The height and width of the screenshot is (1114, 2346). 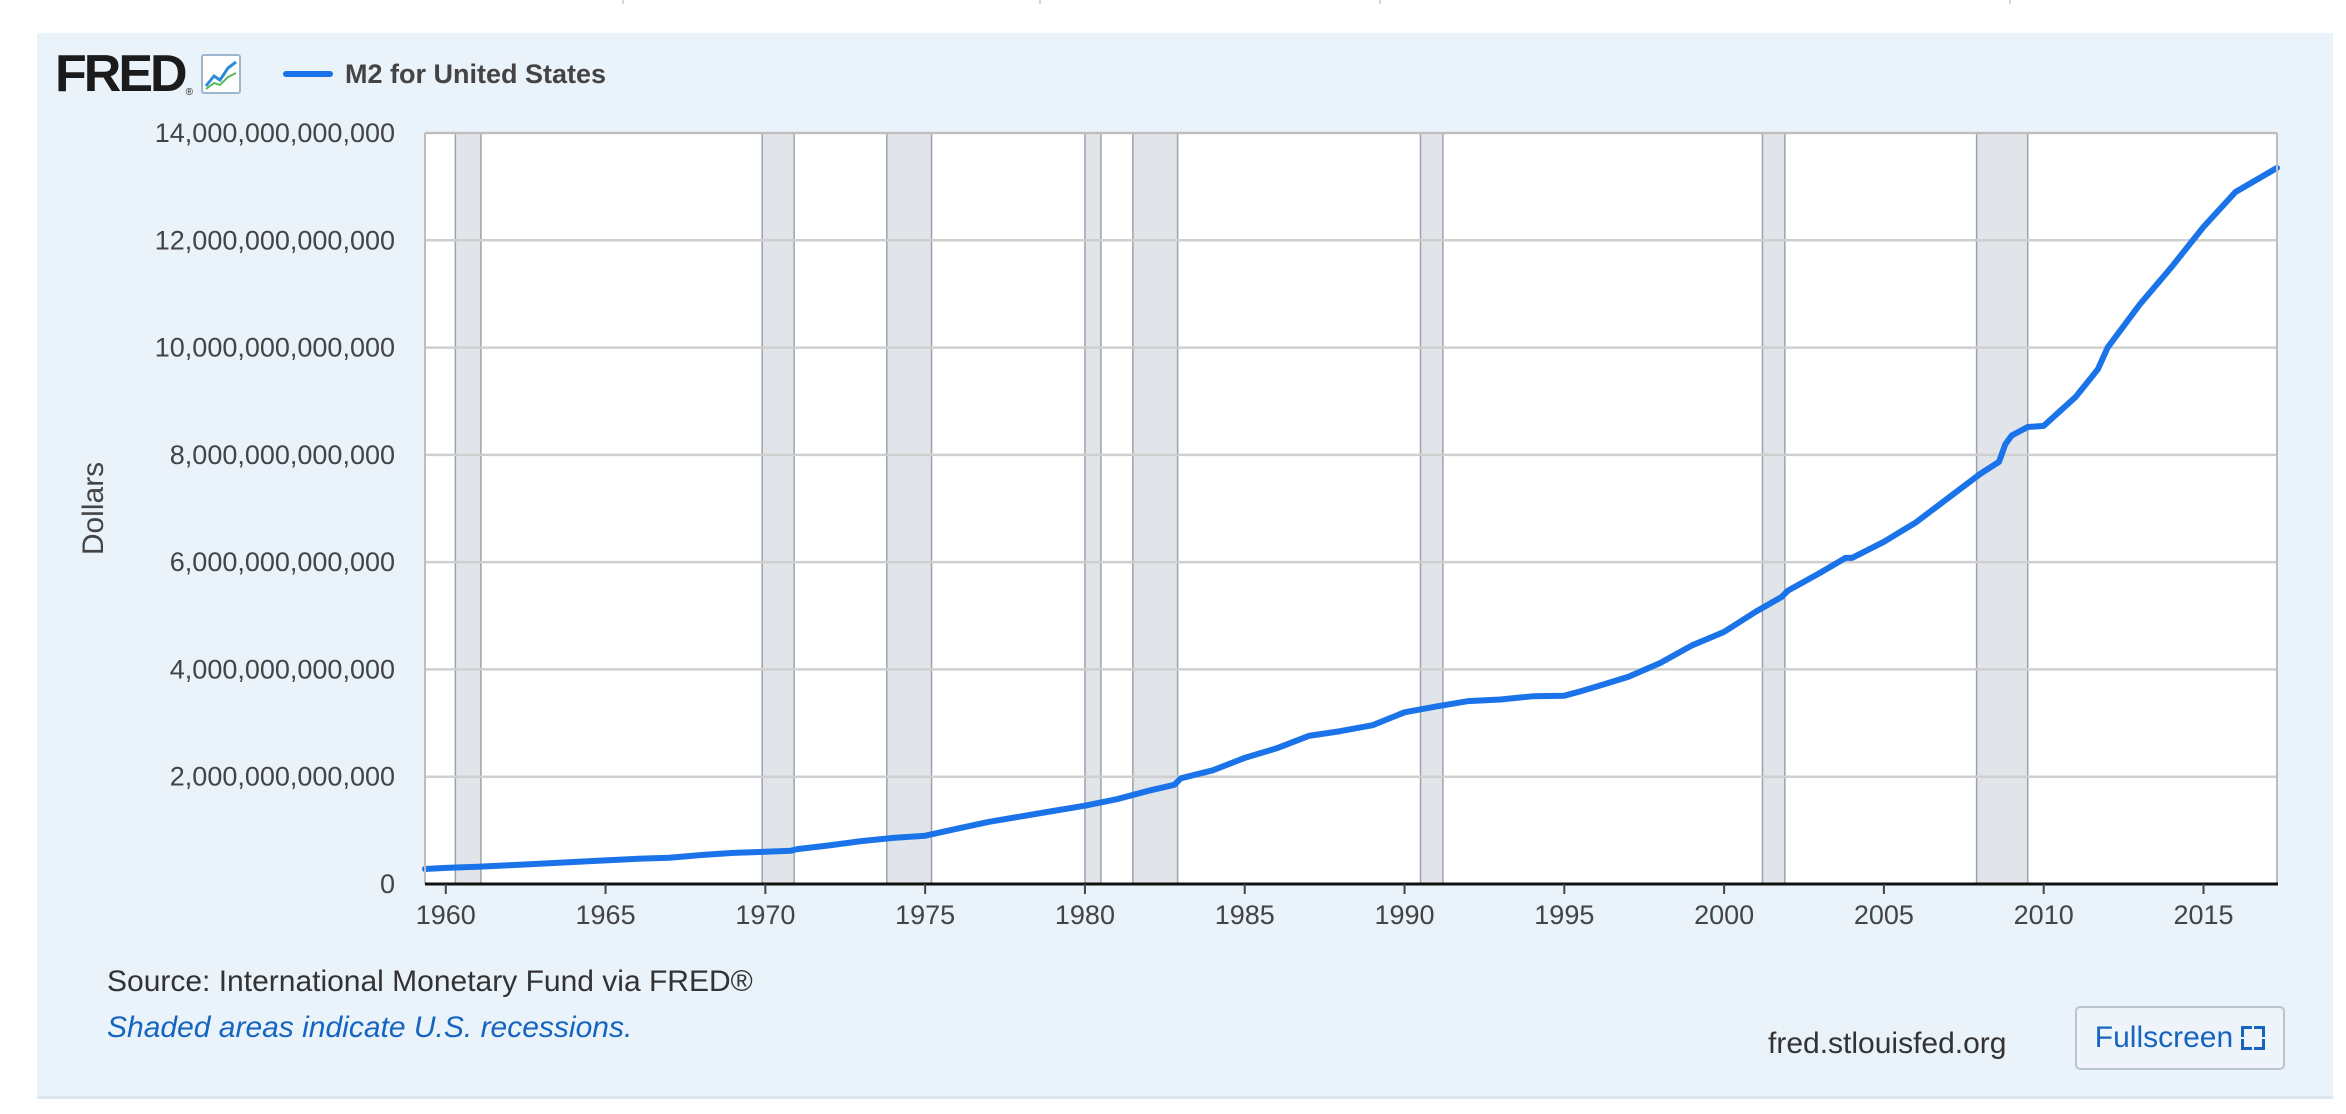 I want to click on x-tick-label: 1960, so click(x=446, y=915).